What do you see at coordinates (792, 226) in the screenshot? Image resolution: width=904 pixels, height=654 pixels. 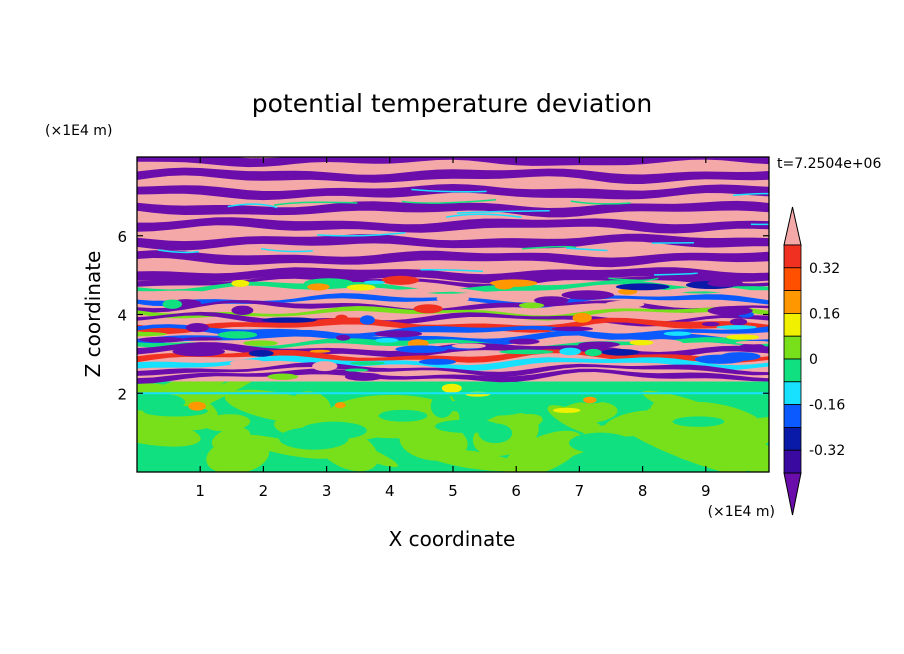 I see `colorbar-max-arrow` at bounding box center [792, 226].